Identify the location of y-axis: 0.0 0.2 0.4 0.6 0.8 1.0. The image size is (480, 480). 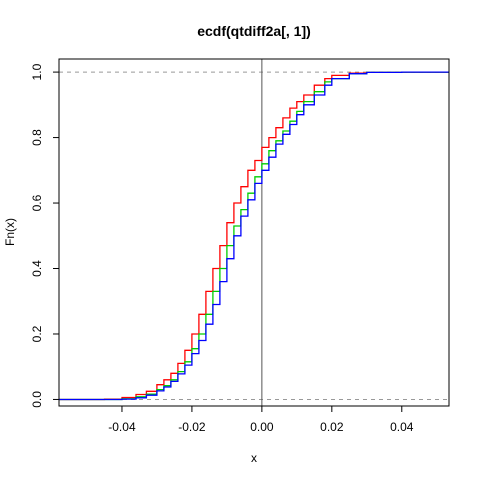
(44, 235).